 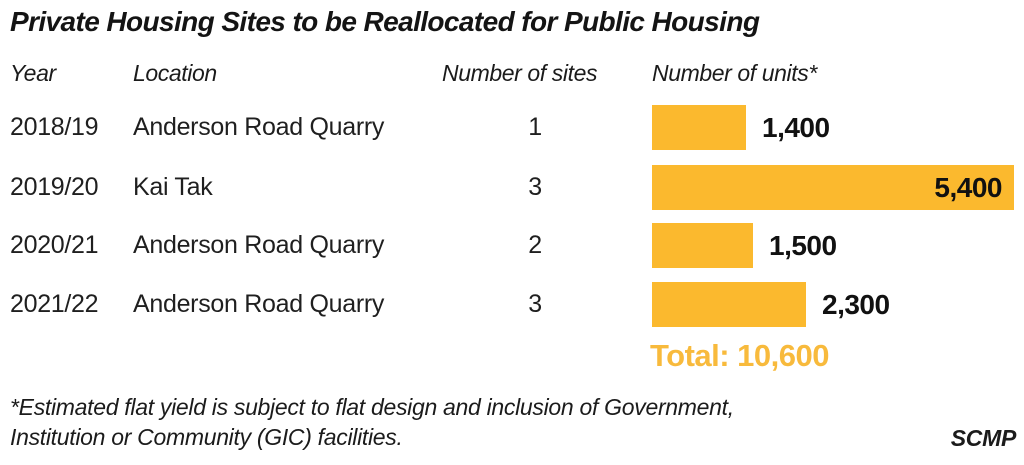 I want to click on table-row: 2019/20 Kai Tak 3 5,400, so click(x=512, y=187).